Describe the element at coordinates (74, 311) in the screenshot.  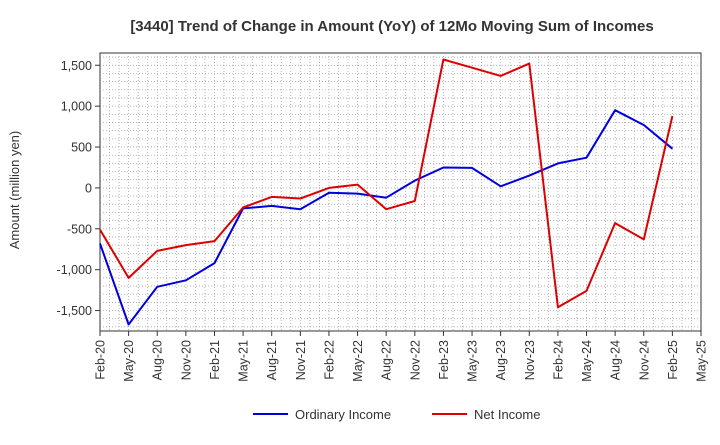
I see `y-tick-label: -1,500` at that location.